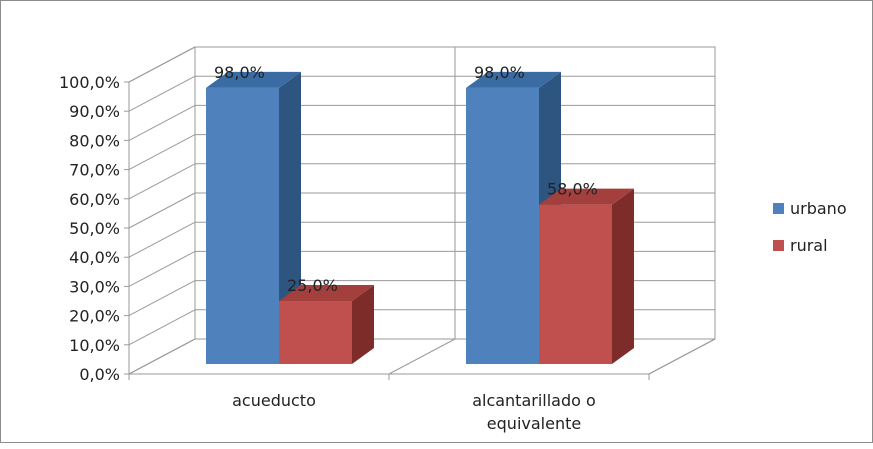 This screenshot has height=449, width=873. Describe the element at coordinates (810, 227) in the screenshot. I see `legend-layer: urbano rural` at that location.